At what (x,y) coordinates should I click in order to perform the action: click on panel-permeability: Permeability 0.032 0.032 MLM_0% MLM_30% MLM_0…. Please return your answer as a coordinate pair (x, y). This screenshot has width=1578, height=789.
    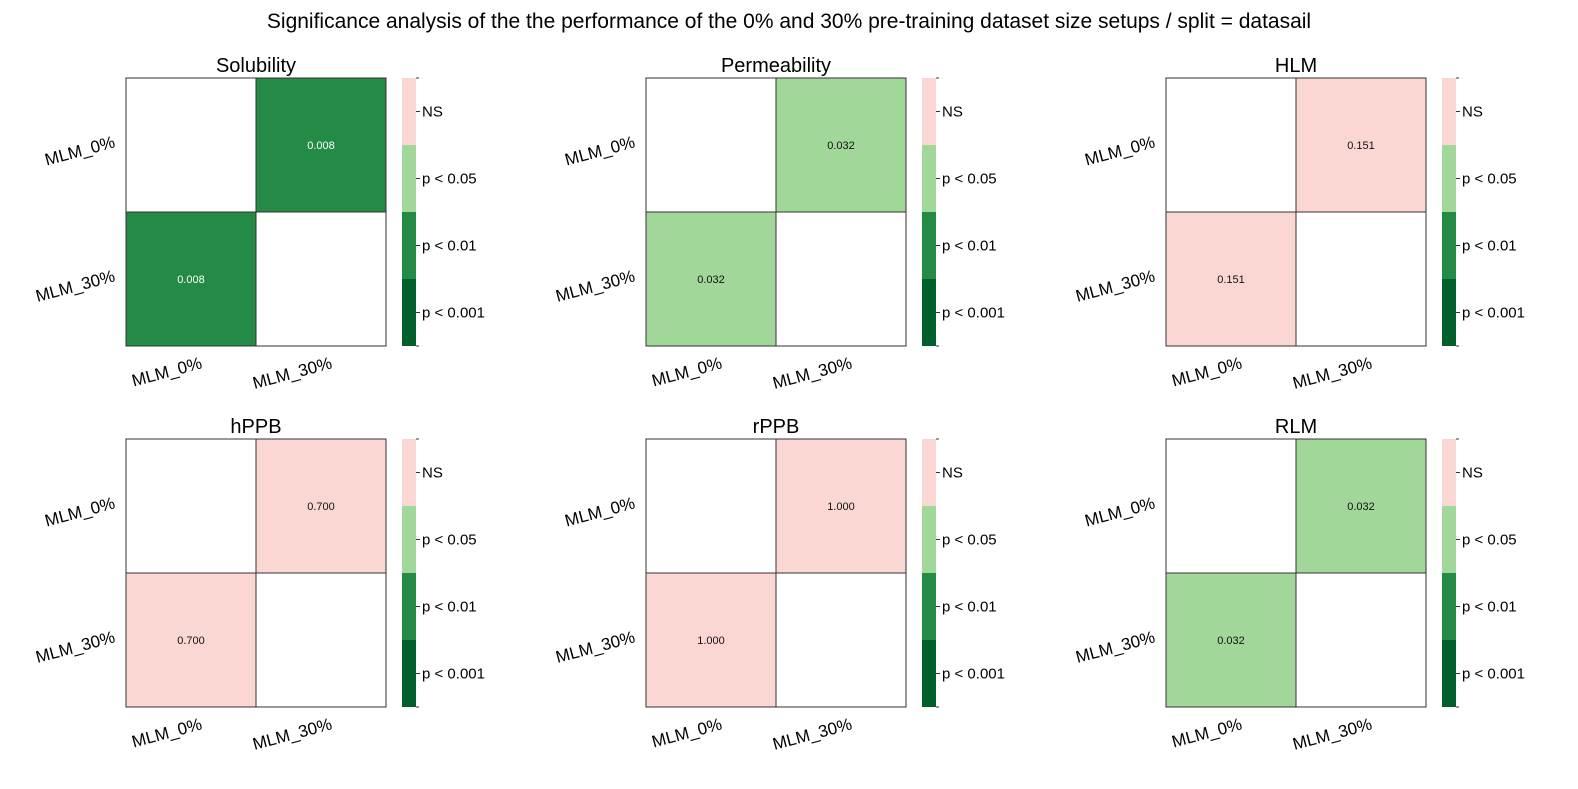
    Looking at the image, I should click on (779, 224).